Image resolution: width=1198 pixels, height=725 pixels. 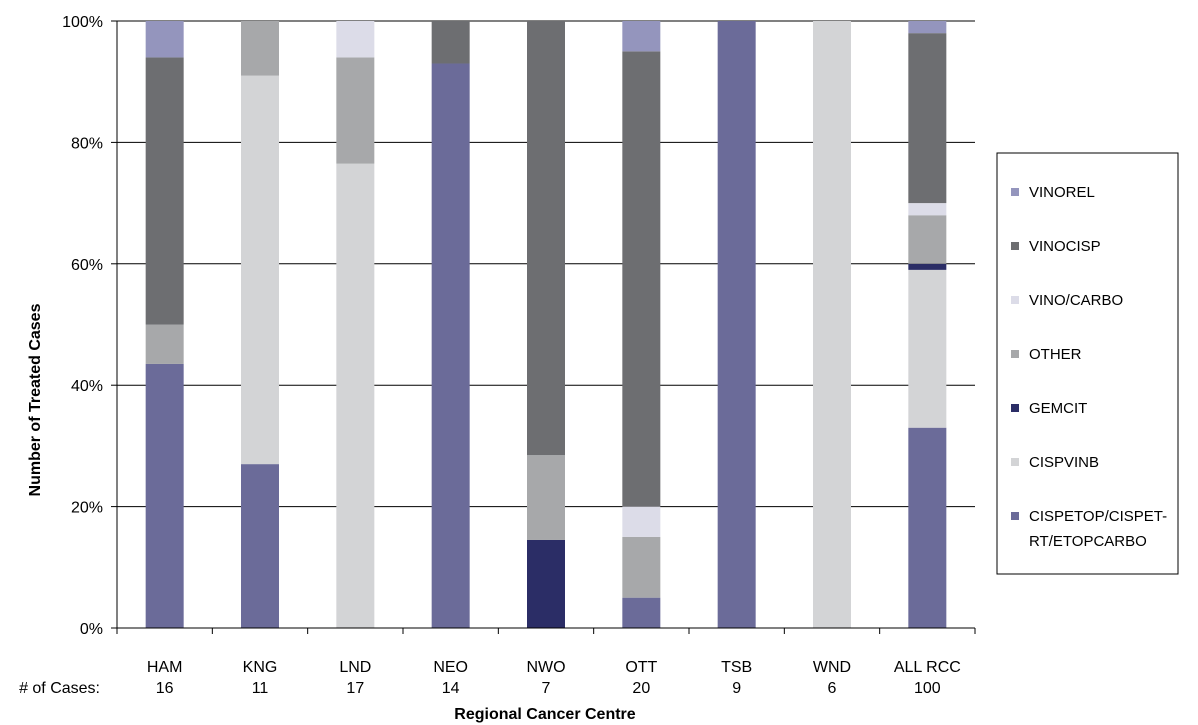 What do you see at coordinates (355, 688) in the screenshot?
I see `case-count-label: 17` at bounding box center [355, 688].